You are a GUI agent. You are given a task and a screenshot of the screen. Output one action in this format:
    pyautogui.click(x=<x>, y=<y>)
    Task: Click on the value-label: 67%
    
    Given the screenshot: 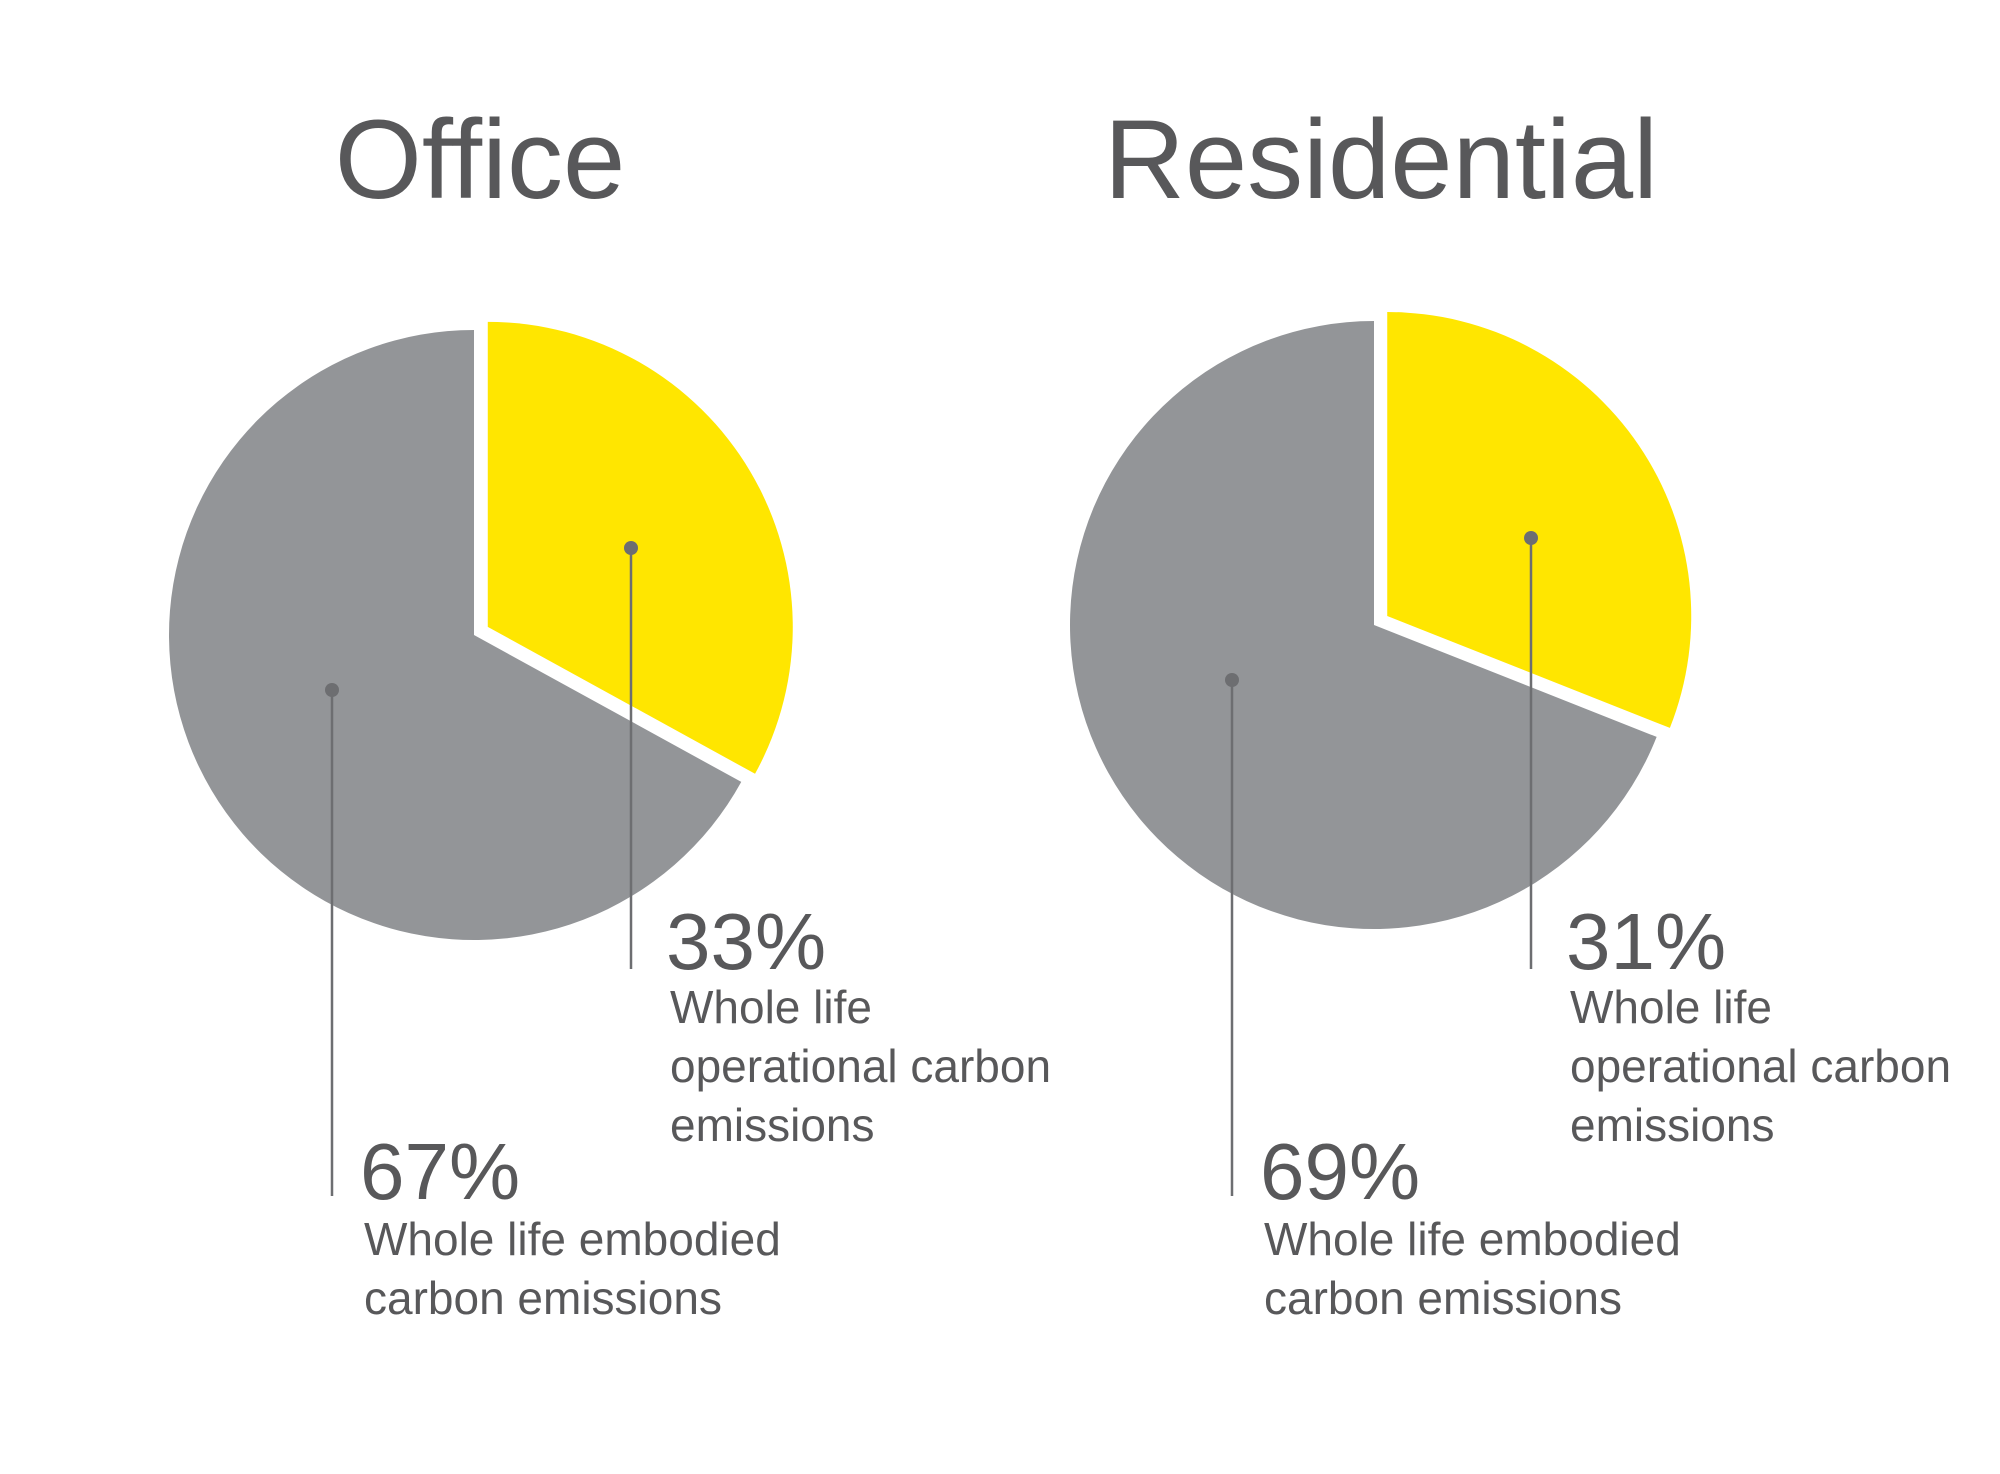 What is the action you would take?
    pyautogui.click(x=440, y=1171)
    